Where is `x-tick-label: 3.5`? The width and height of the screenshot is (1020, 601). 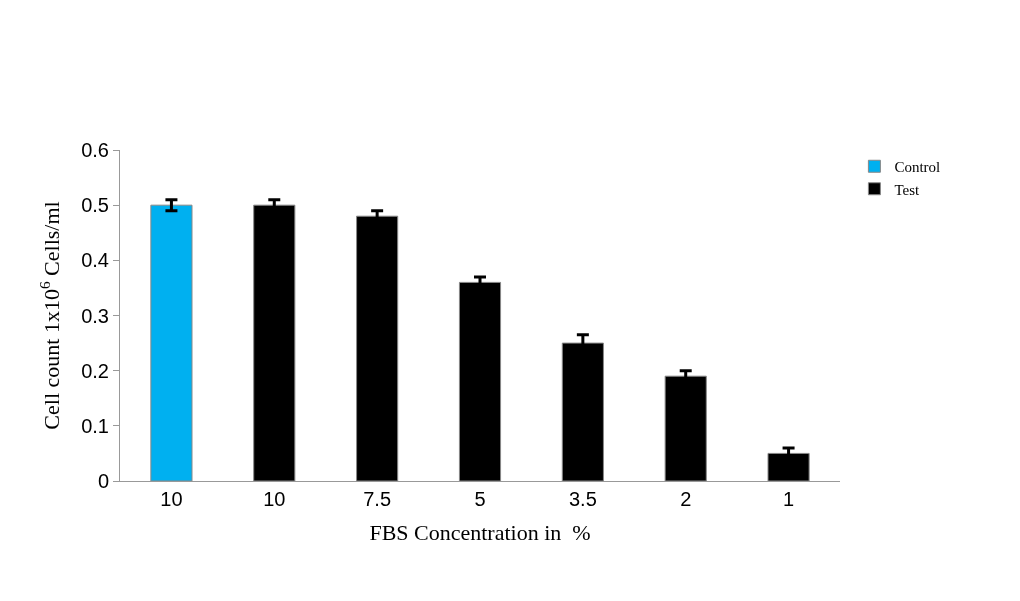 x-tick-label: 3.5 is located at coordinates (582, 499).